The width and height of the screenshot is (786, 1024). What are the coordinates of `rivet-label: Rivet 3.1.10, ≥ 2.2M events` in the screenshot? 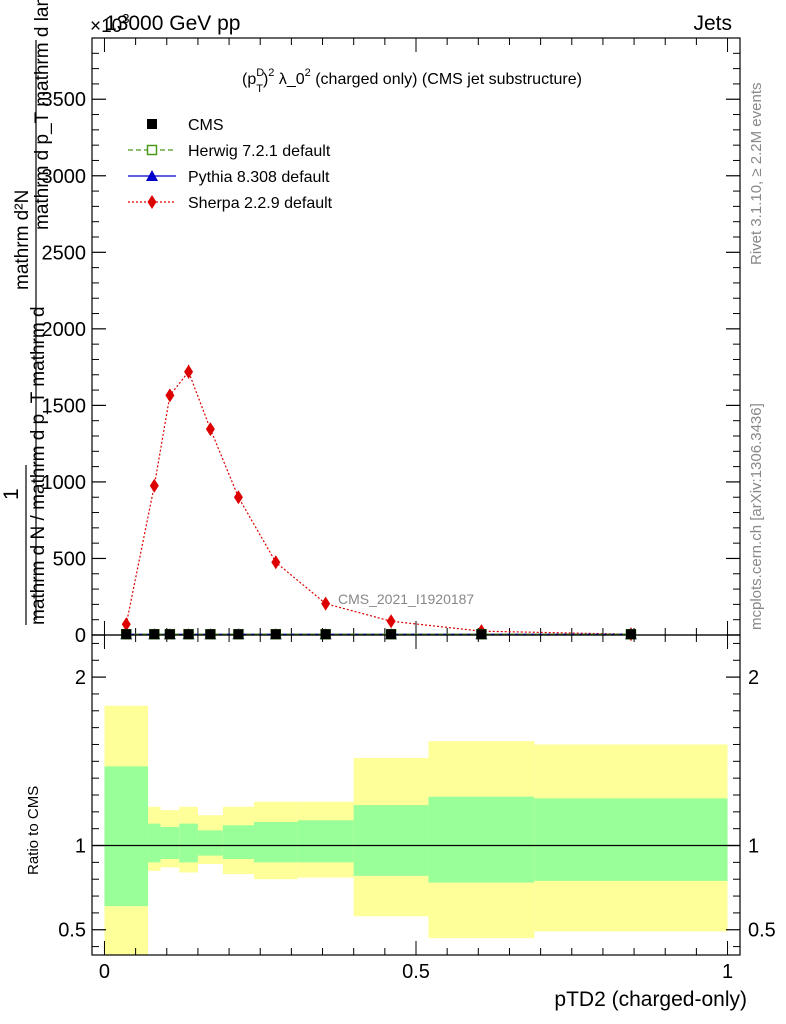 It's located at (756, 174).